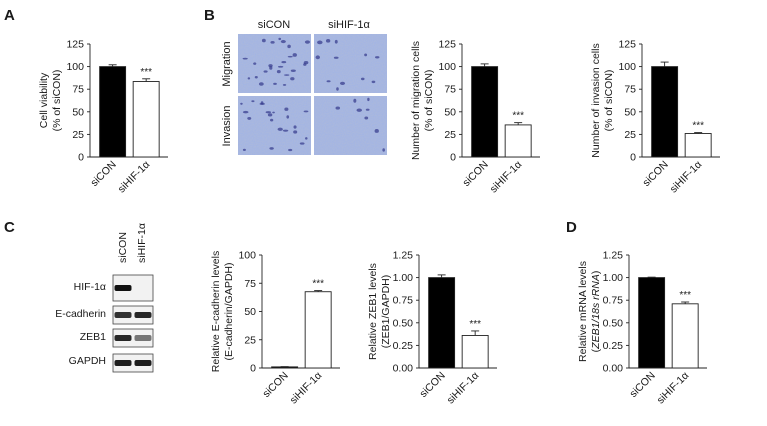 This screenshot has height=426, width=767. What do you see at coordinates (630, 112) in the screenshot?
I see `y-tick-label: 50` at bounding box center [630, 112].